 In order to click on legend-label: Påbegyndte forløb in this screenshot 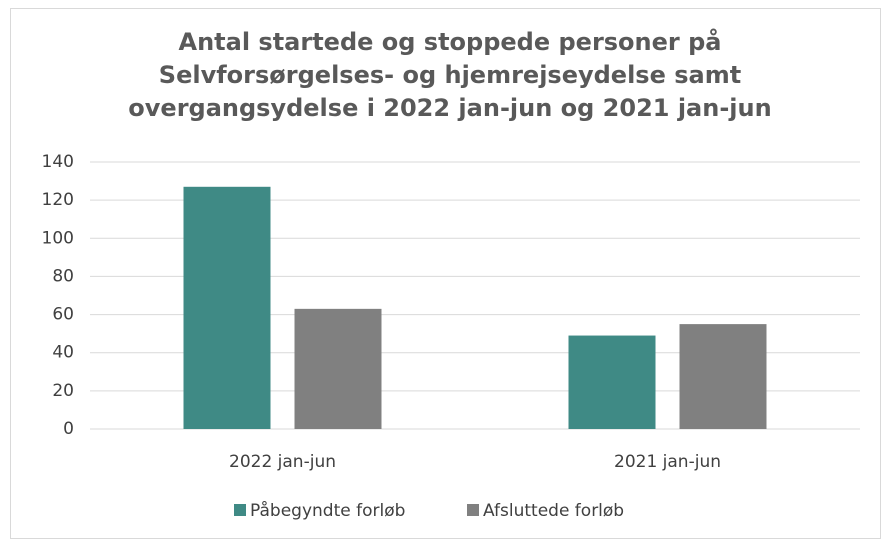, I will do `click(327, 510)`.